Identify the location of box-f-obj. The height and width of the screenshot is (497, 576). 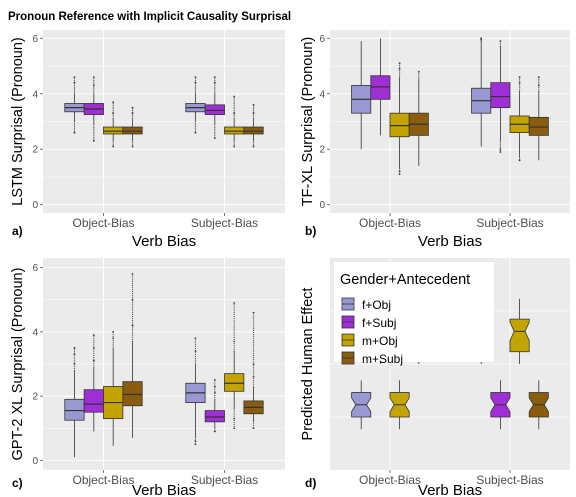
(361, 405).